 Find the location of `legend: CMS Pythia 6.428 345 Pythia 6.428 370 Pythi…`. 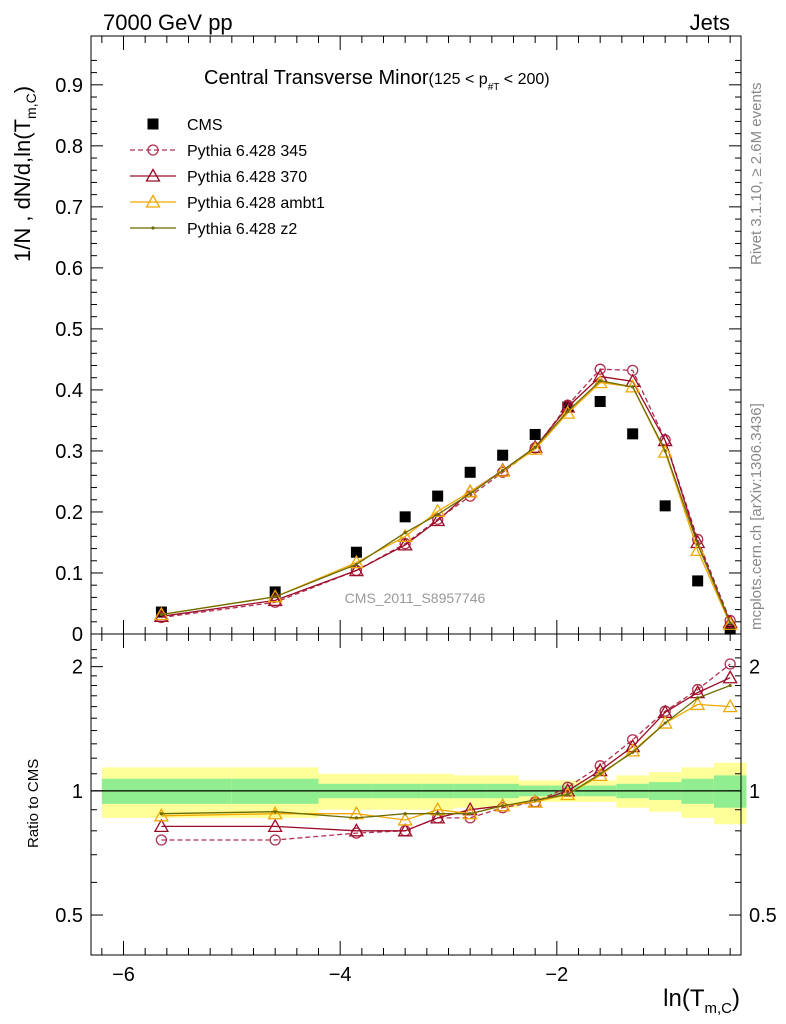

legend: CMS Pythia 6.428 345 Pythia 6.428 370 Pythi… is located at coordinates (227, 177).